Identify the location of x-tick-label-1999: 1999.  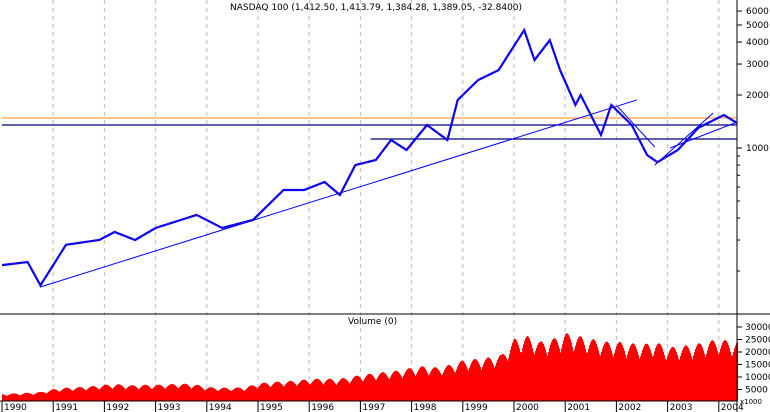
(476, 407).